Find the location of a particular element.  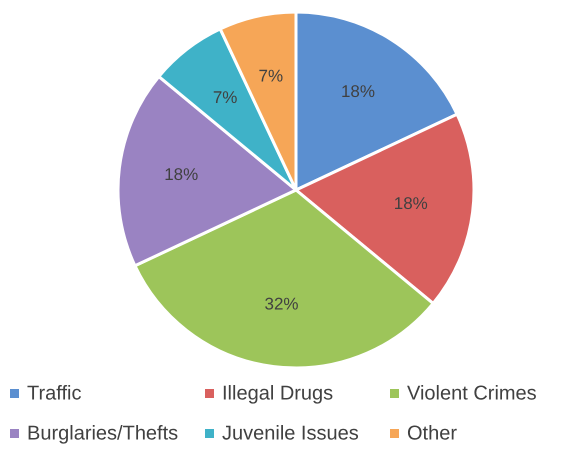

legend-label: Burglaries/Thefts is located at coordinates (102, 433).